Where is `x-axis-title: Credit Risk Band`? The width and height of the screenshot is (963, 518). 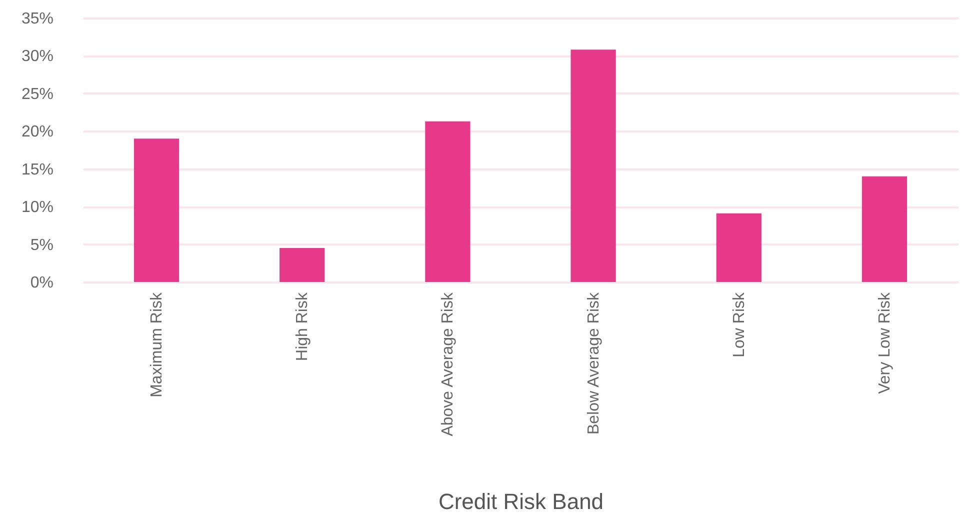 x-axis-title: Credit Risk Band is located at coordinates (521, 501).